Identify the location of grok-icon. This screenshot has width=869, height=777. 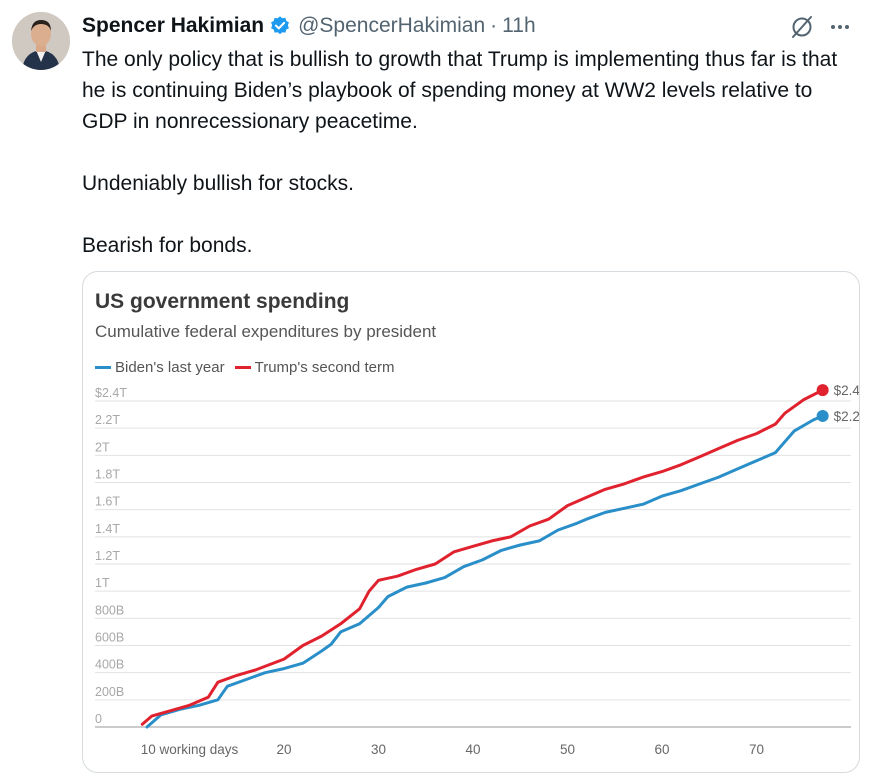
(802, 27).